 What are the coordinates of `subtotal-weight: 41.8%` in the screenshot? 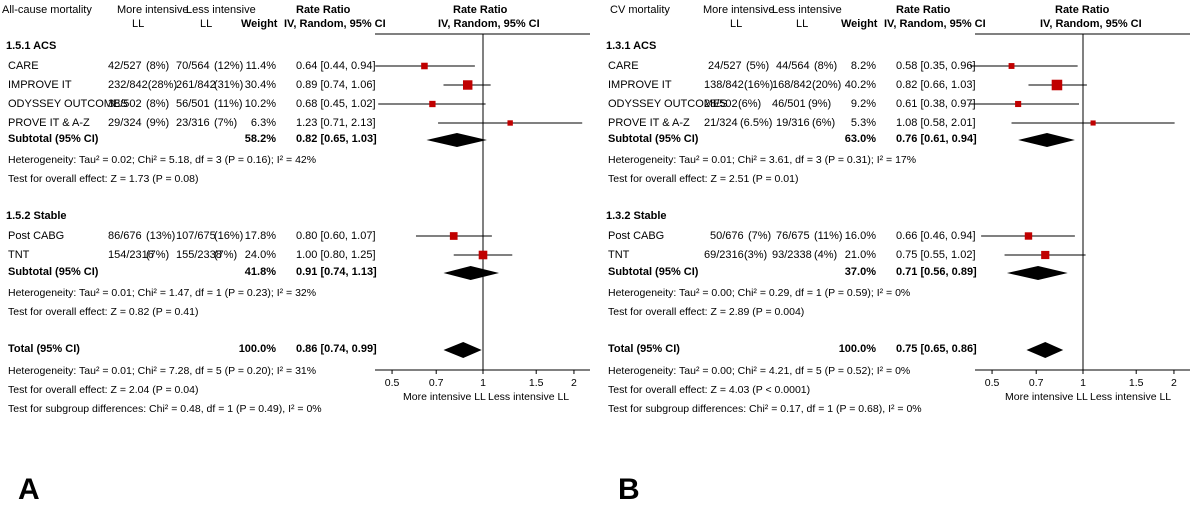 It's located at (260, 272).